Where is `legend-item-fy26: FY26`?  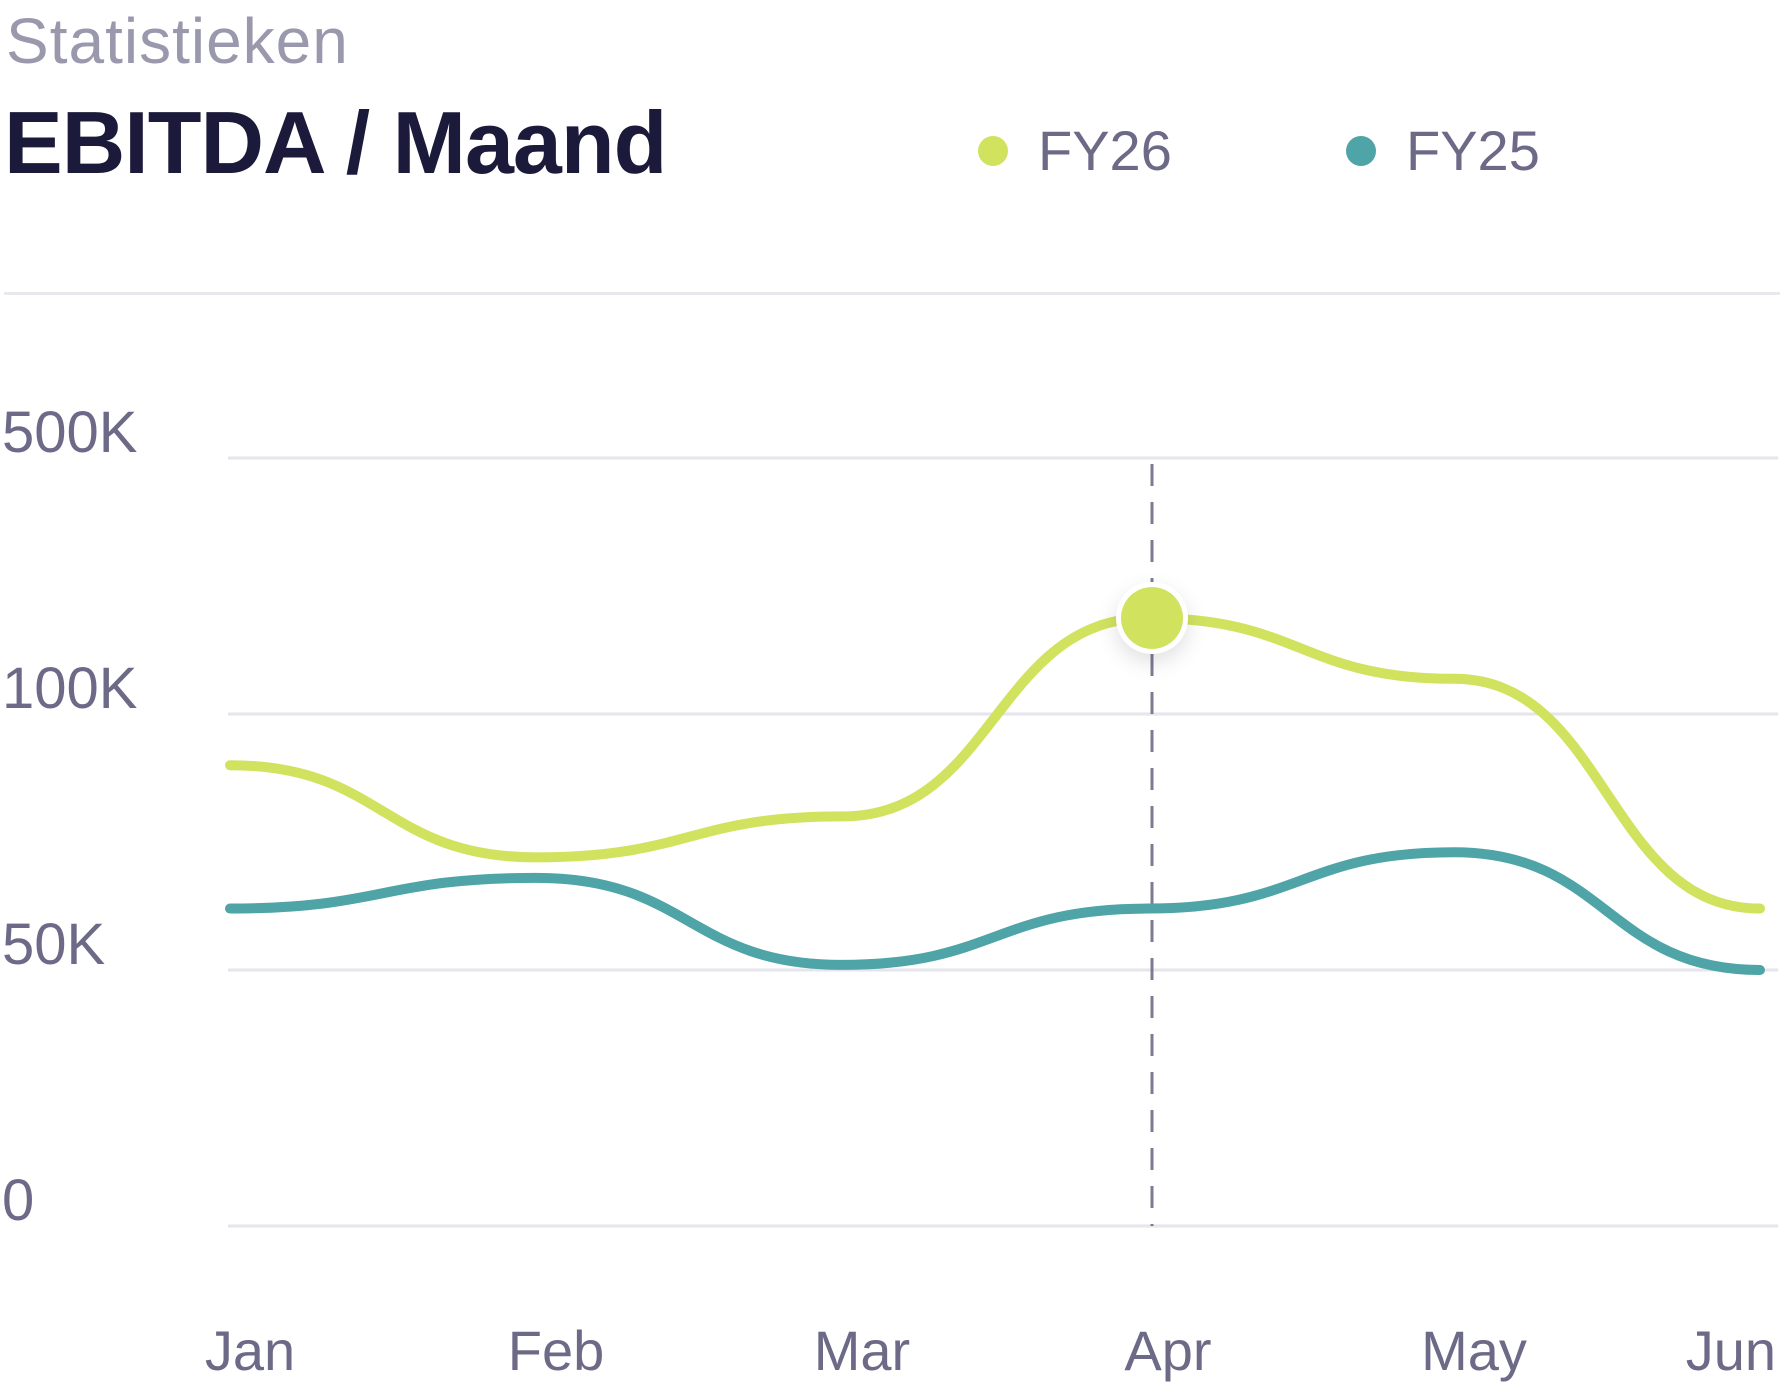
legend-item-fy26: FY26 is located at coordinates (1075, 150).